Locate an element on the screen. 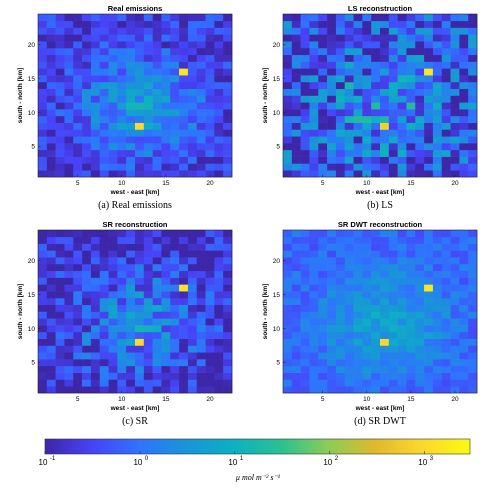 This screenshot has height=492, width=500. y-tick-label: 20 is located at coordinates (277, 261).